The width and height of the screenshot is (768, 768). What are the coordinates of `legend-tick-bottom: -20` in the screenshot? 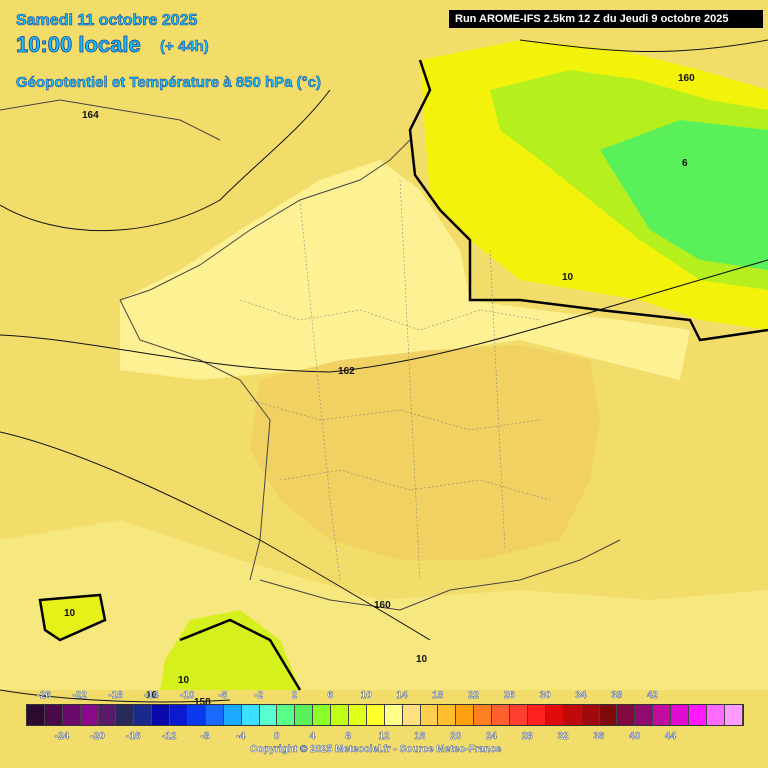 It's located at (97, 736).